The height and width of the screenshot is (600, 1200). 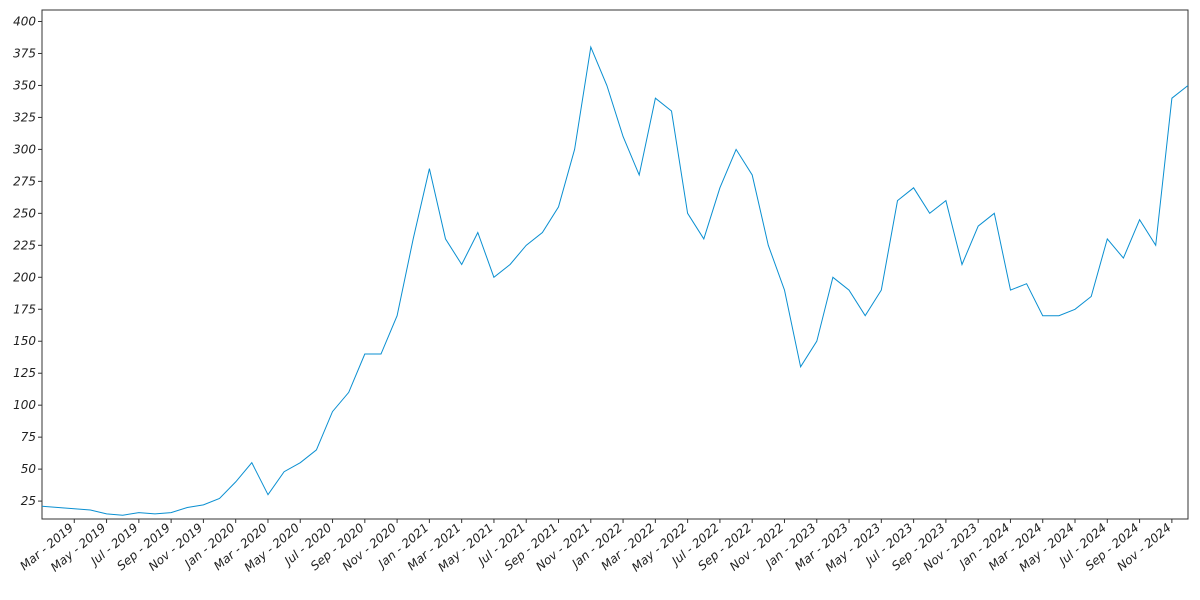 I want to click on y-tick-label: 325, so click(x=24, y=117).